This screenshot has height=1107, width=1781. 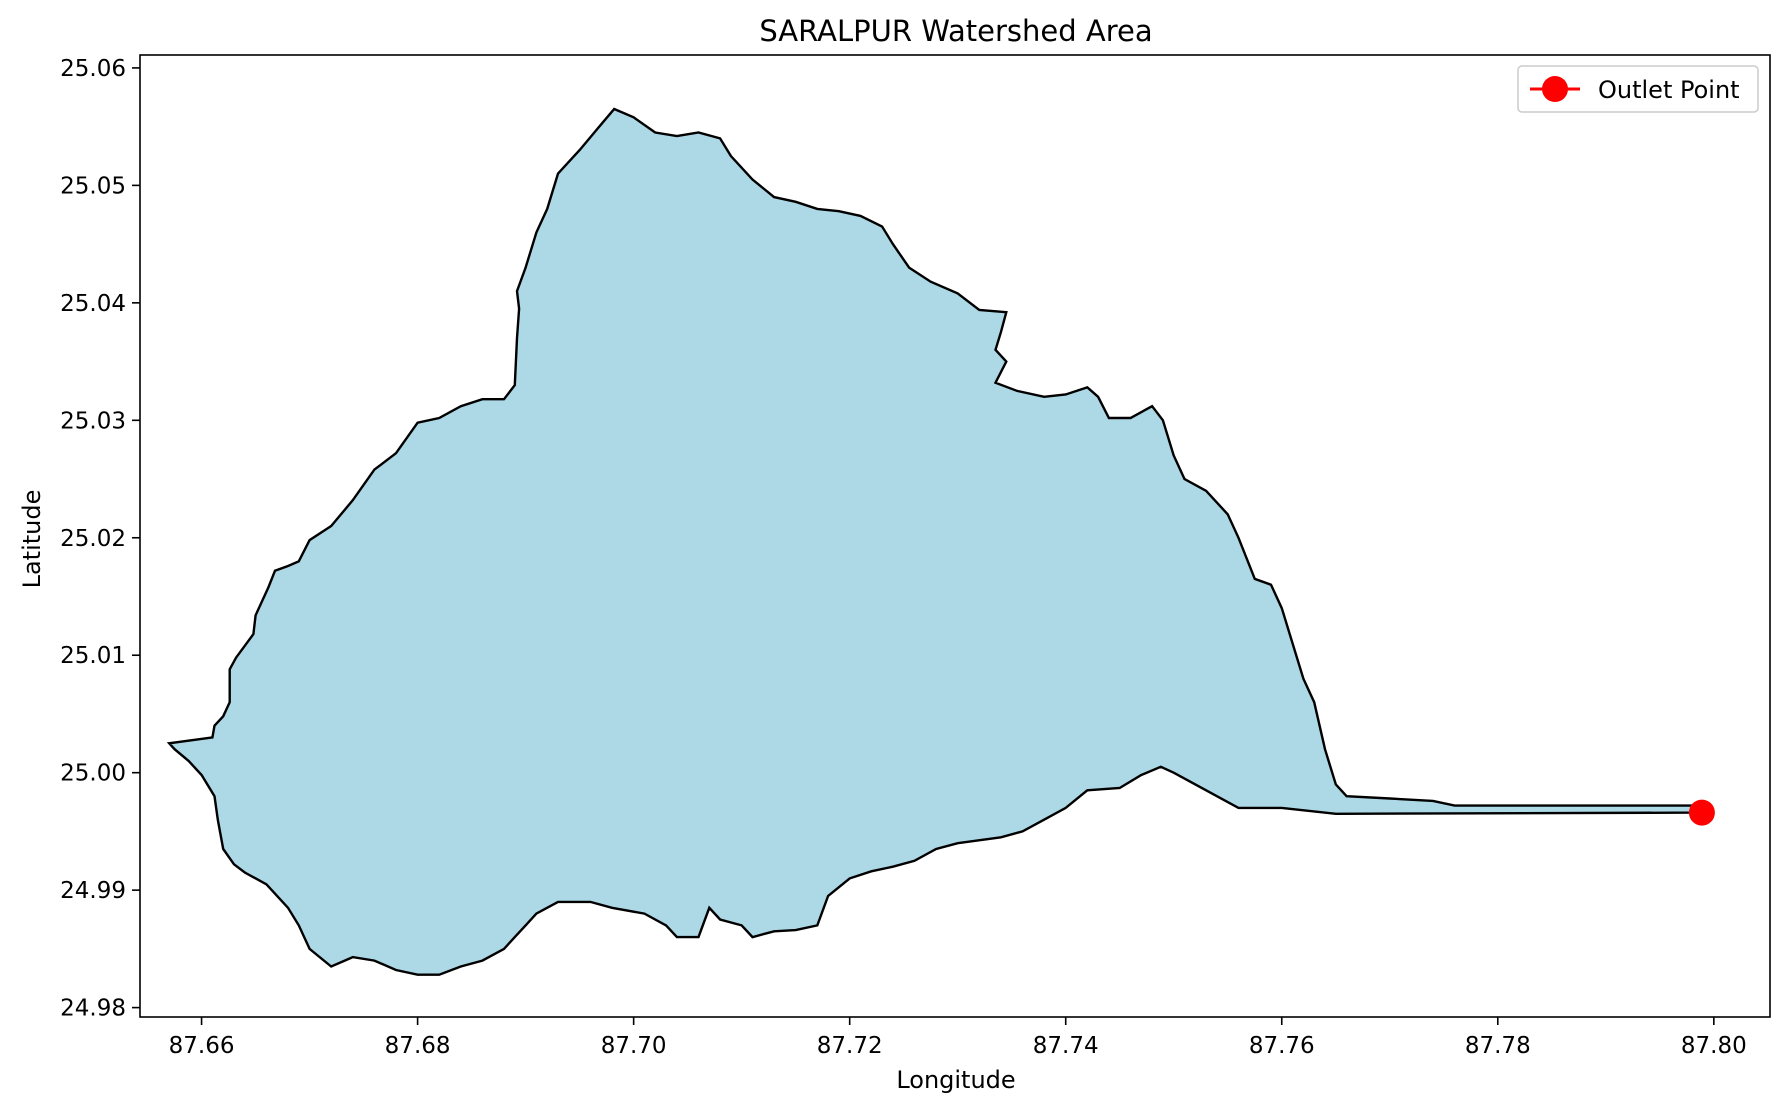 I want to click on x-tick-label: 87.80, so click(x=1714, y=1046).